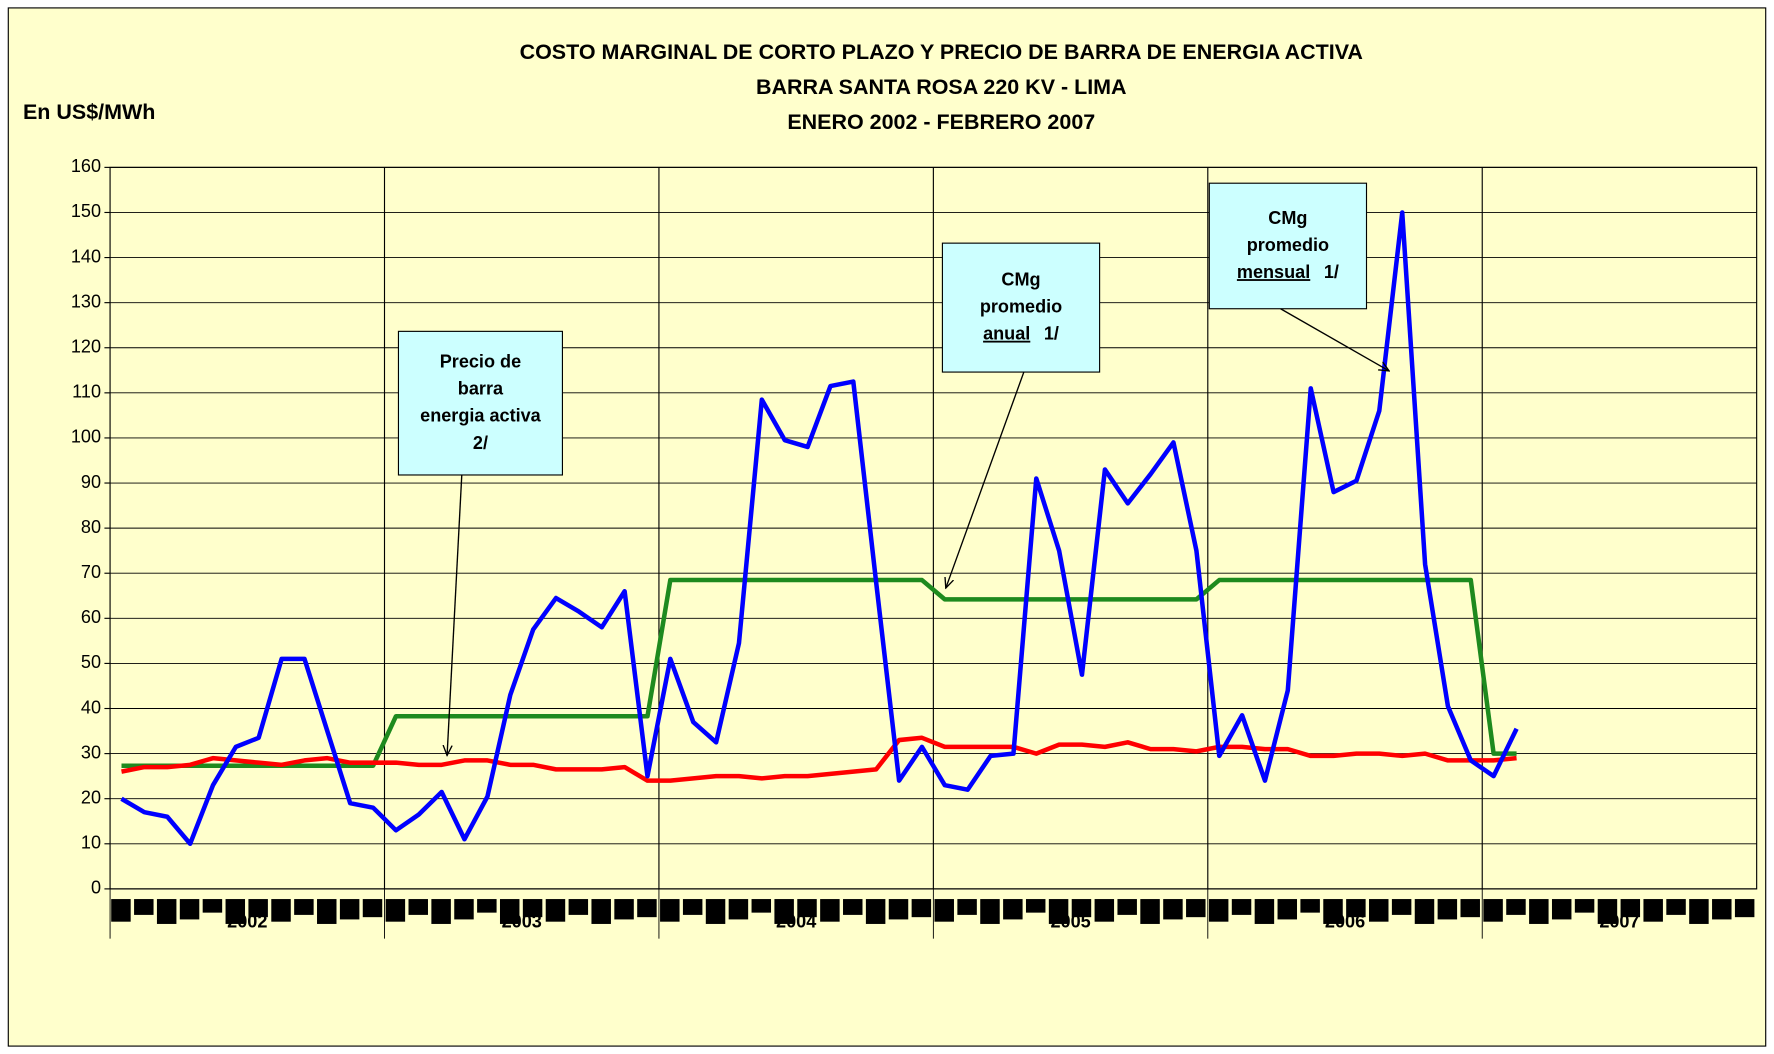 This screenshot has height=1054, width=1774. I want to click on annotation-text-part: anual, so click(1006, 334).